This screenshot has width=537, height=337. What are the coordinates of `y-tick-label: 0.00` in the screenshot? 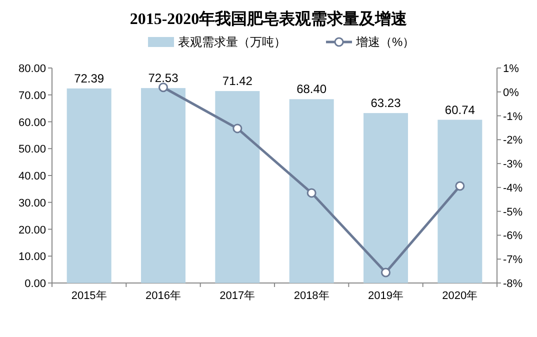 It's located at (35, 284).